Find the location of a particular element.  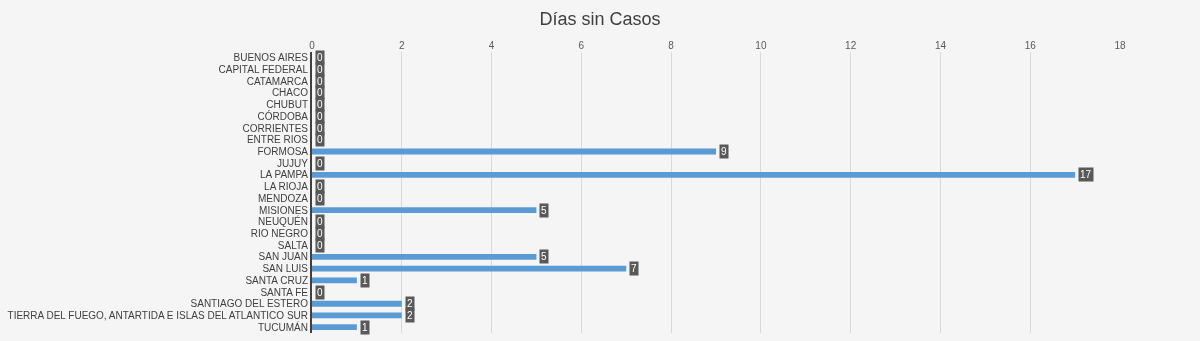

y-tick-label: RIO NEGRO is located at coordinates (279, 233).